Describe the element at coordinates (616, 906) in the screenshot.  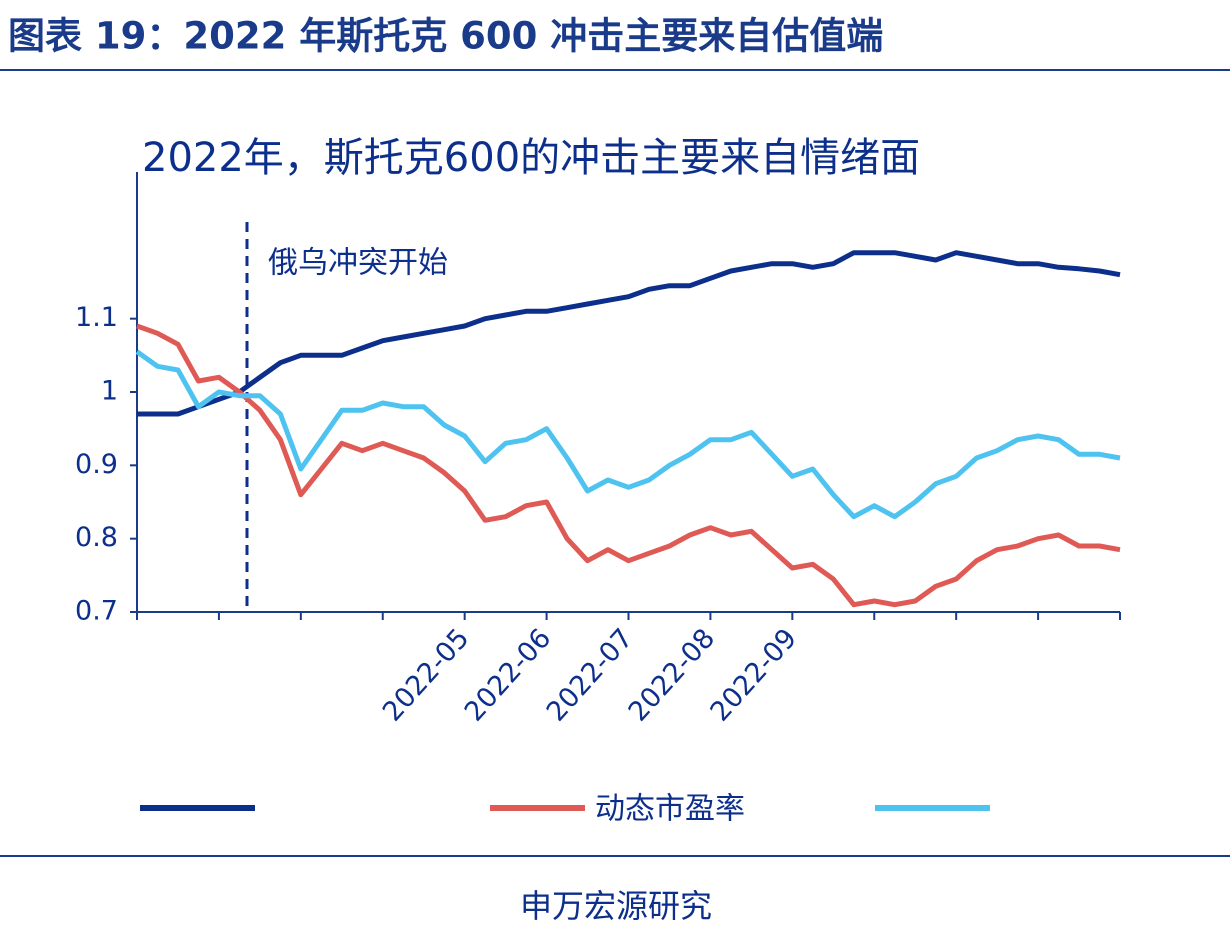
I see `source: 申万宏源研究` at that location.